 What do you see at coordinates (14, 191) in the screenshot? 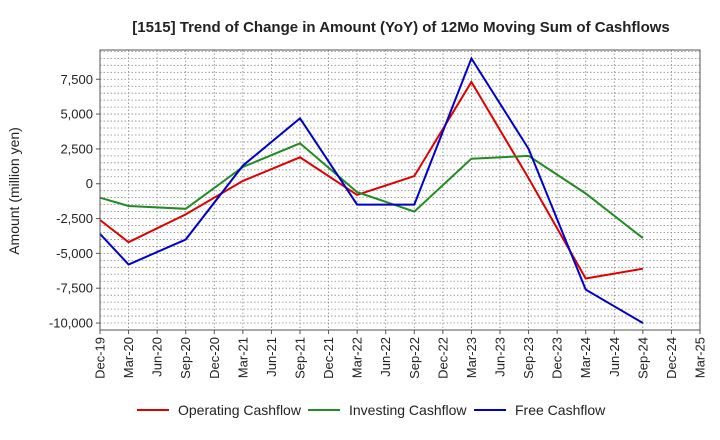
I see `y-axis-label: Amount (million yen)` at bounding box center [14, 191].